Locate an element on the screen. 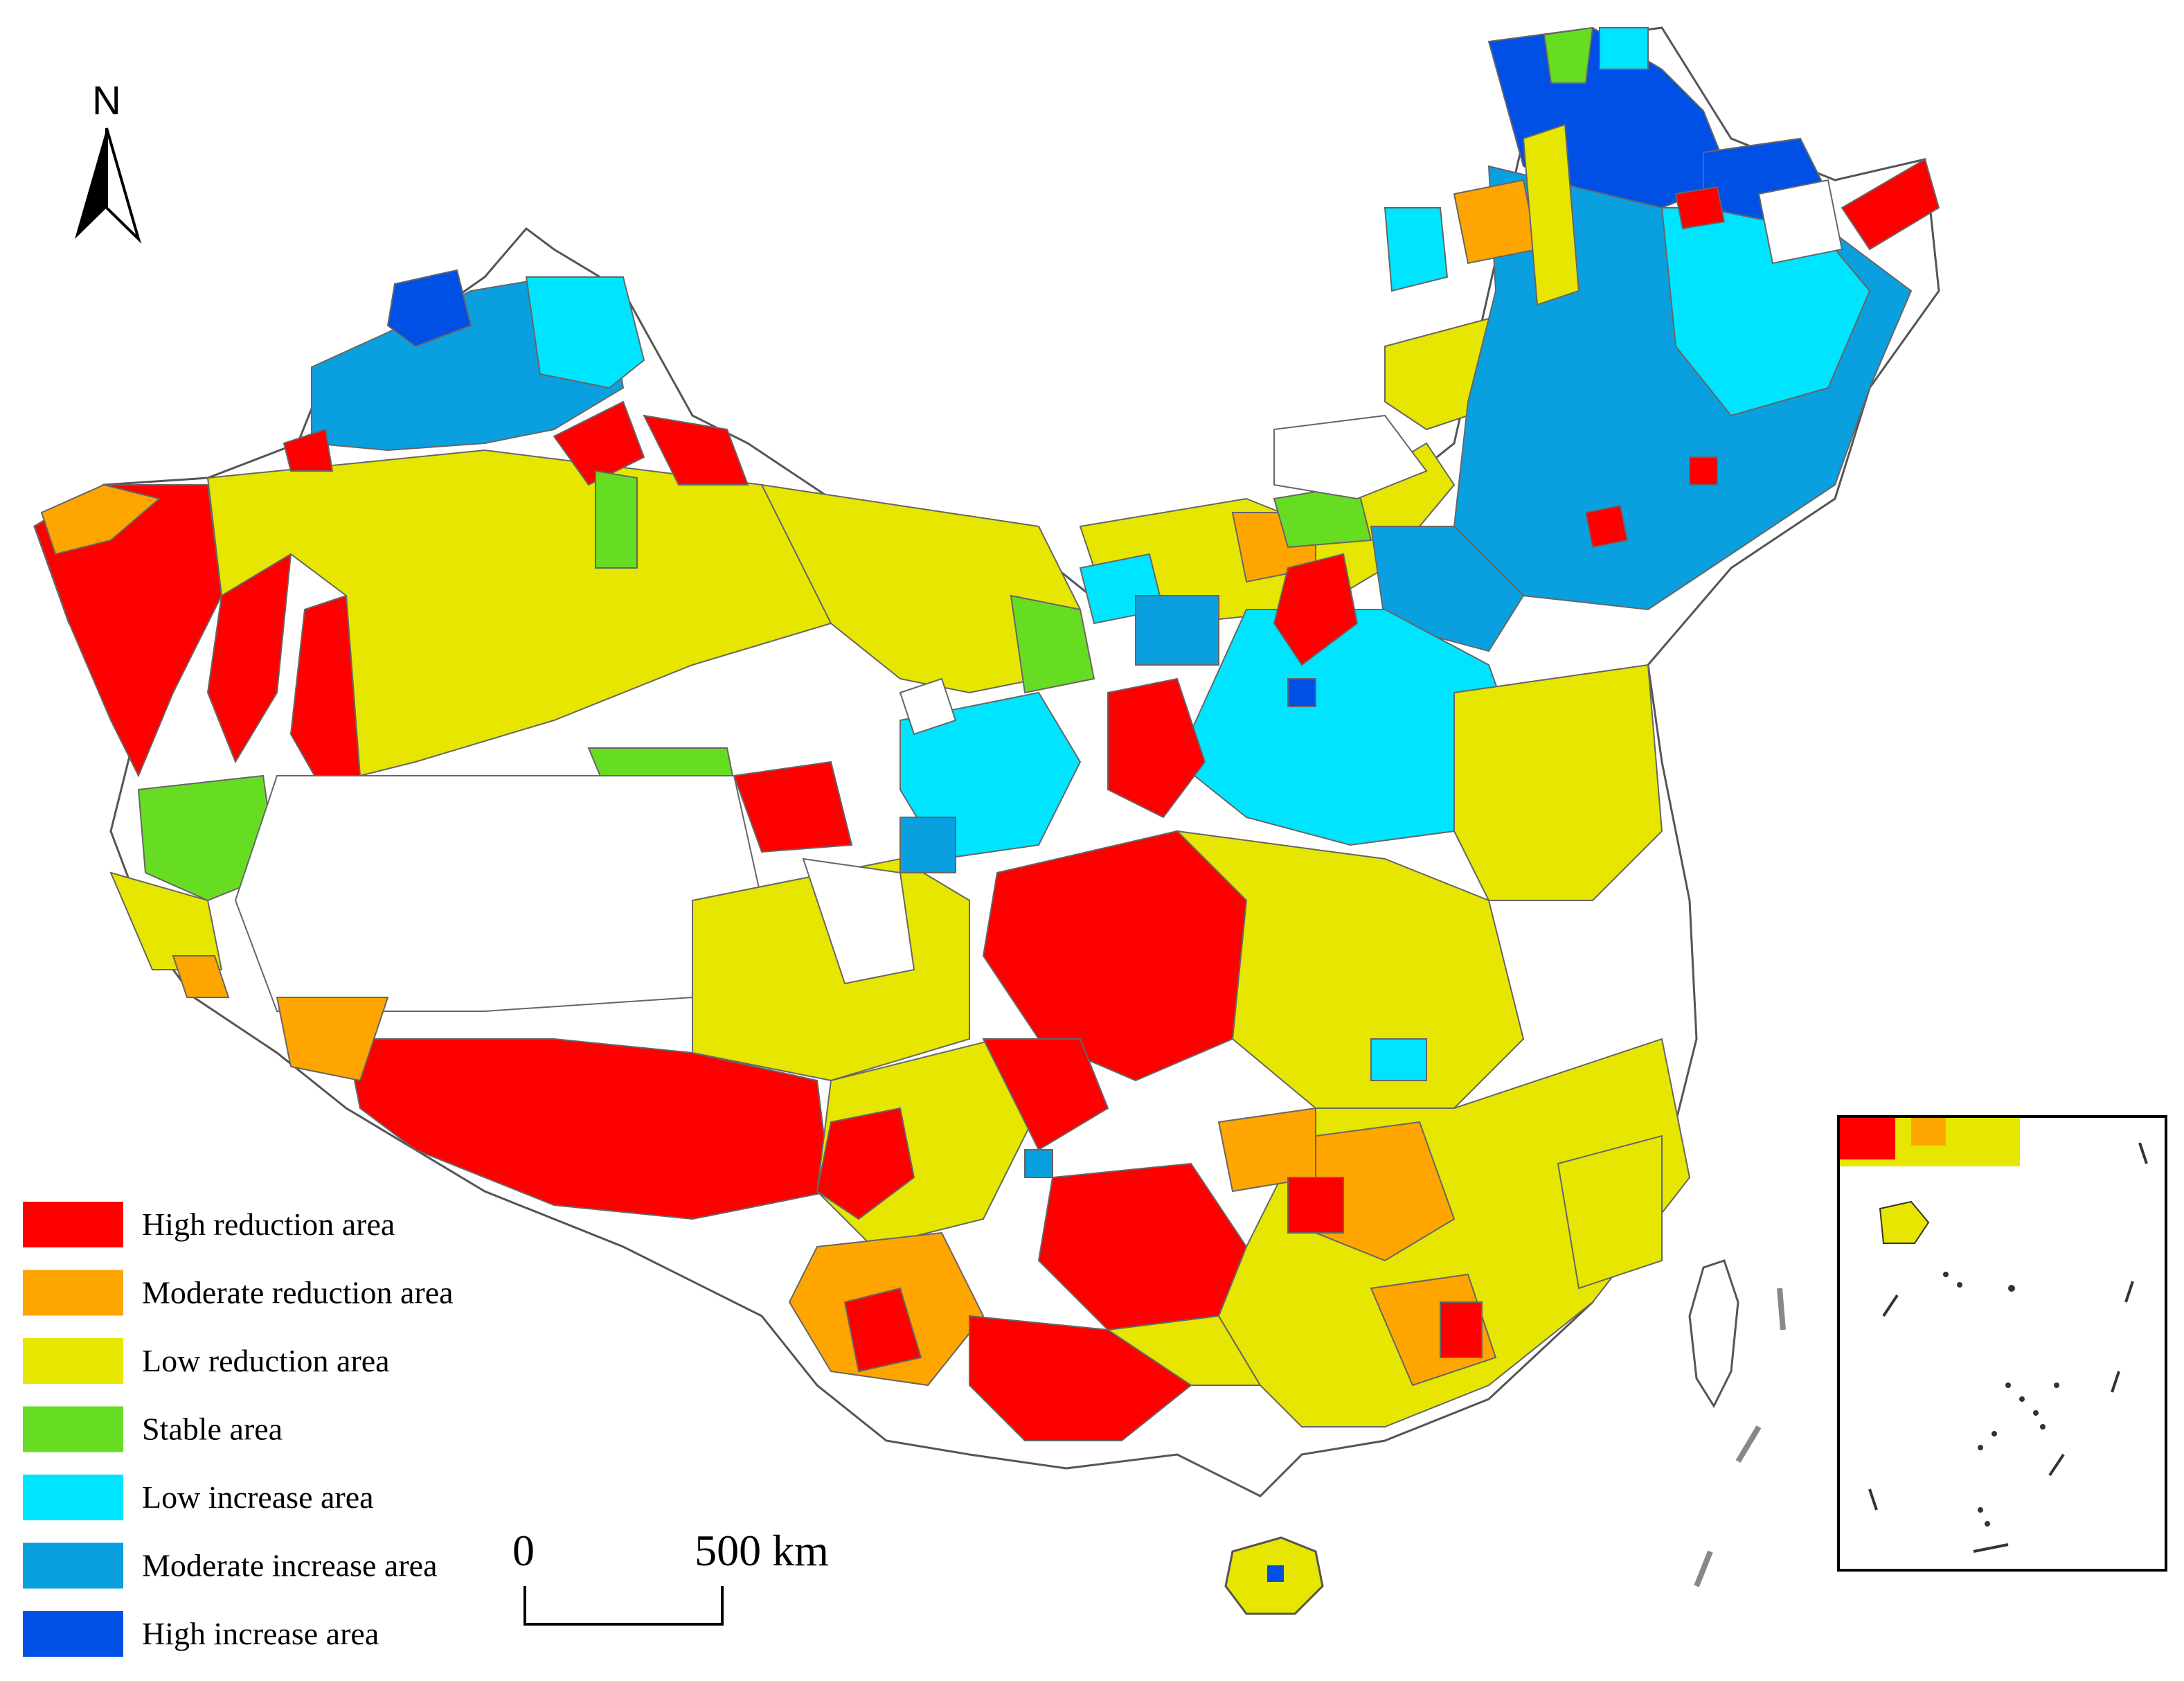 Image resolution: width=2184 pixels, height=1681 pixels. south-china-sea-inset is located at coordinates (2002, 1343).